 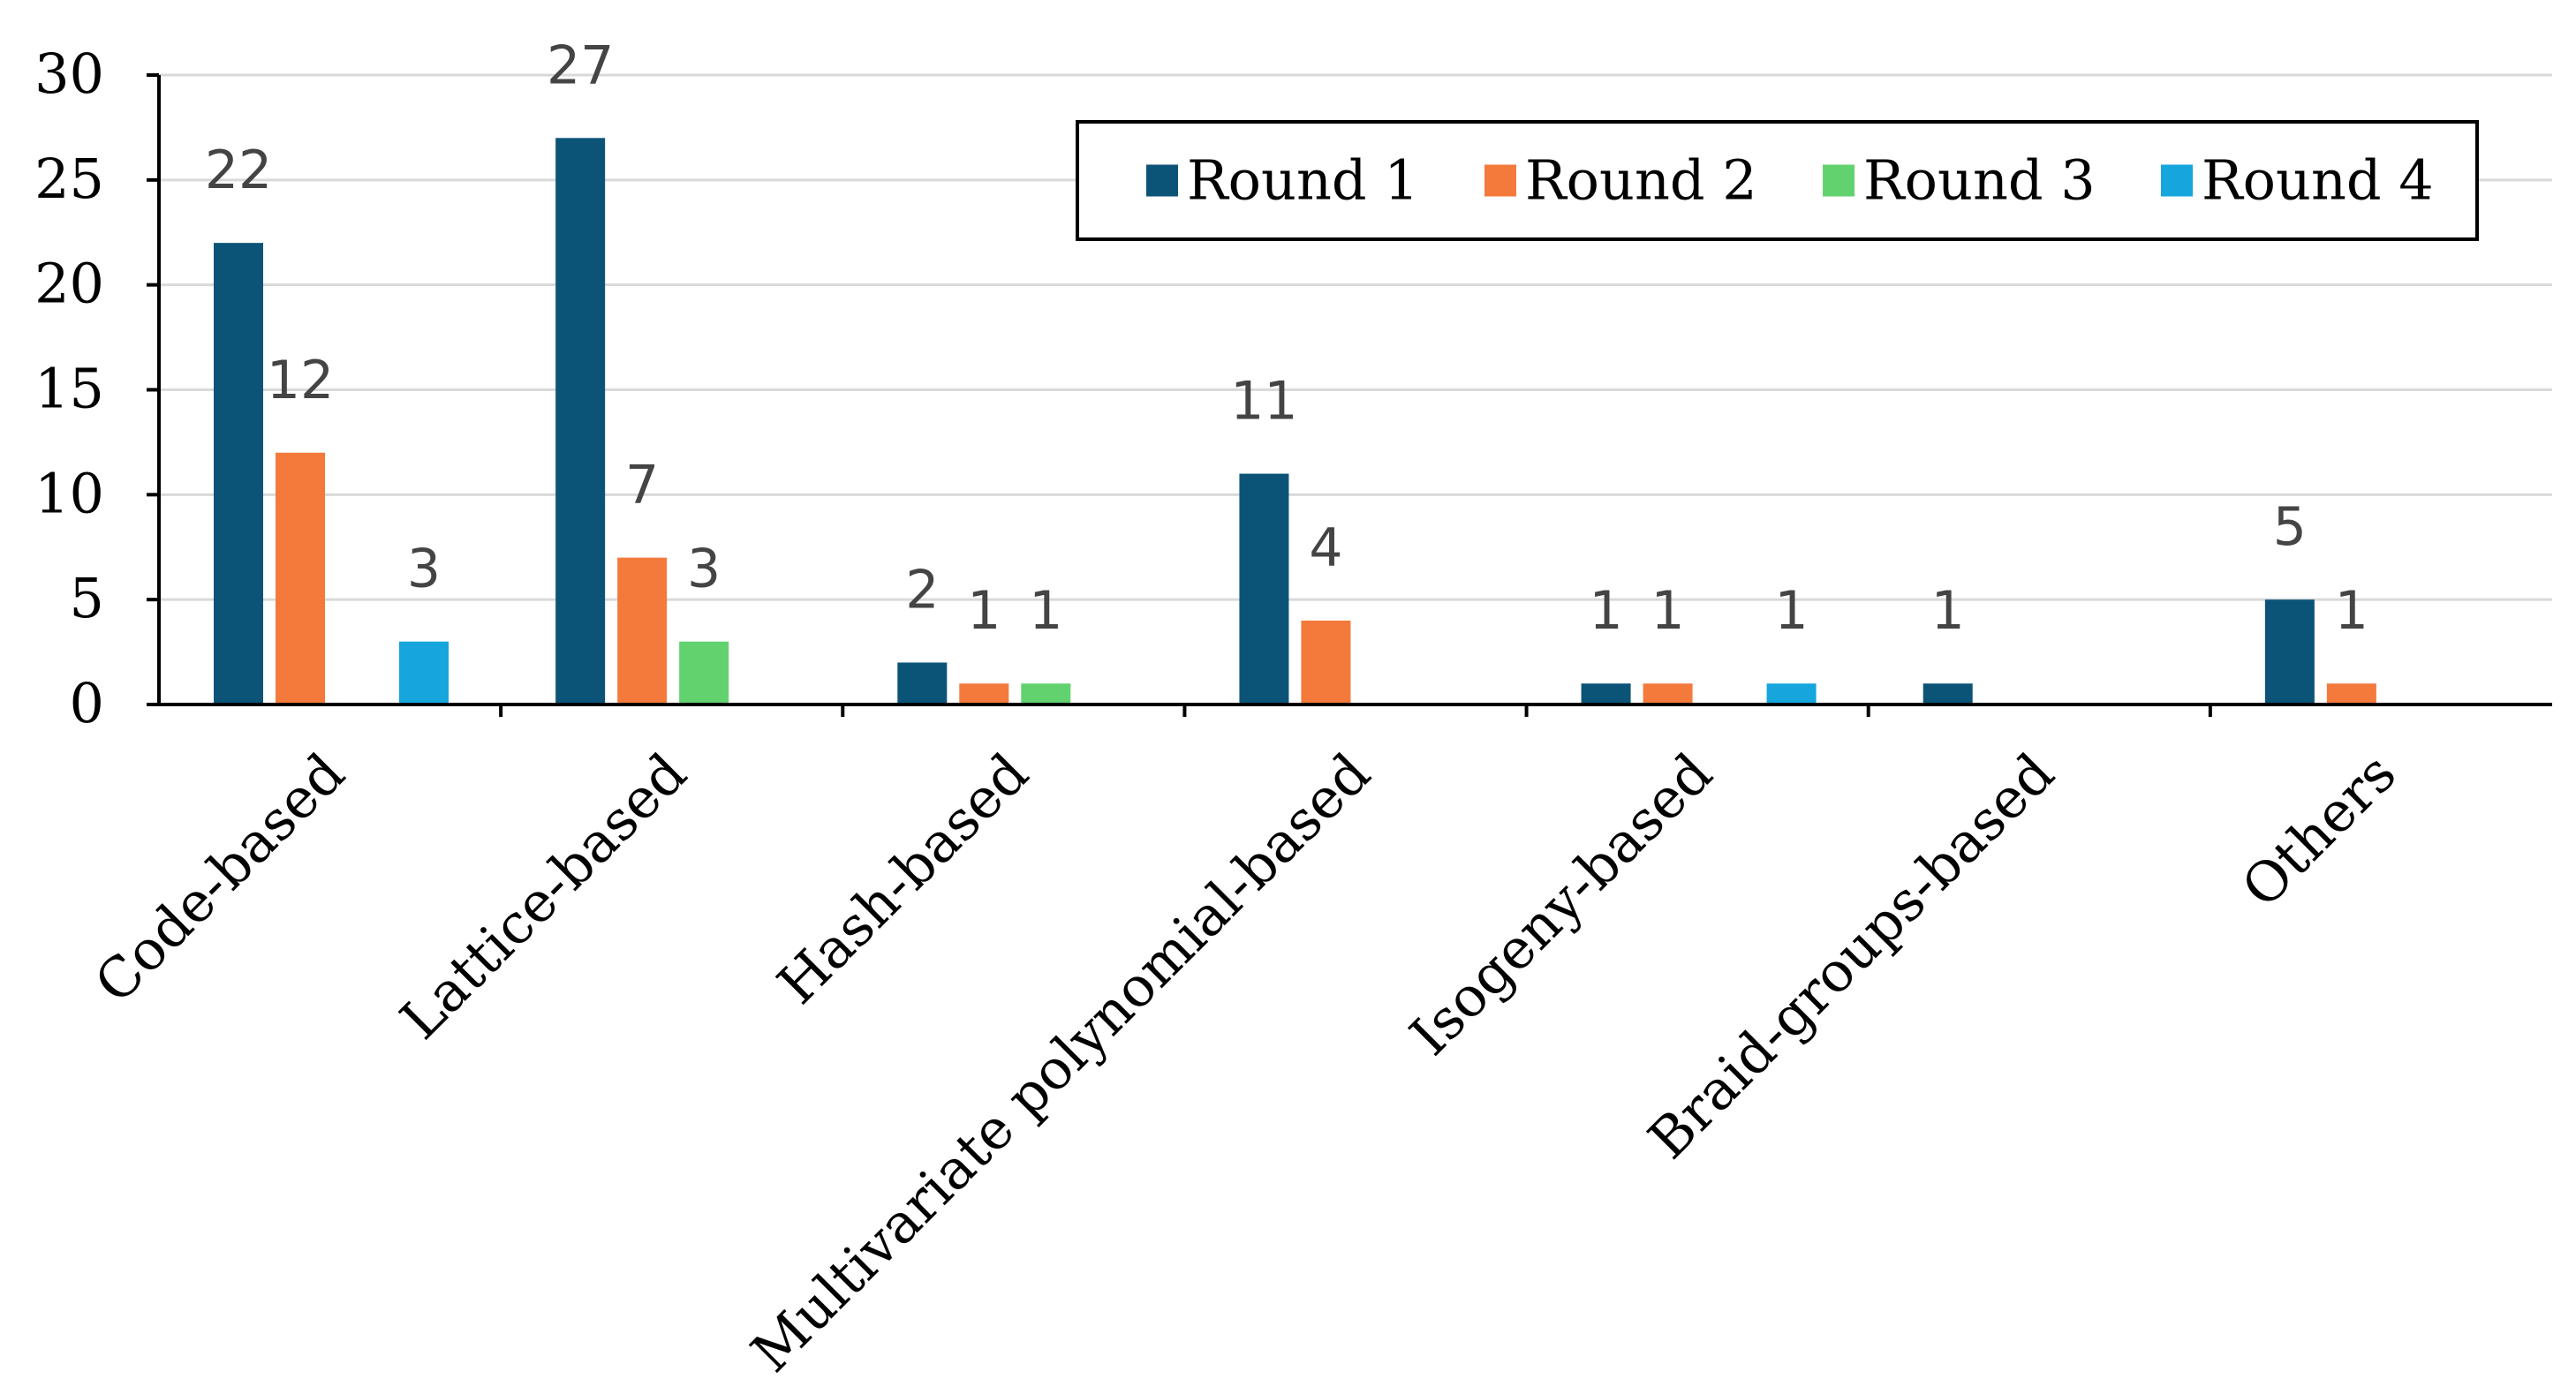 What do you see at coordinates (1061, 1062) in the screenshot?
I see `x-tick-label: Multivariate polynomial-based` at bounding box center [1061, 1062].